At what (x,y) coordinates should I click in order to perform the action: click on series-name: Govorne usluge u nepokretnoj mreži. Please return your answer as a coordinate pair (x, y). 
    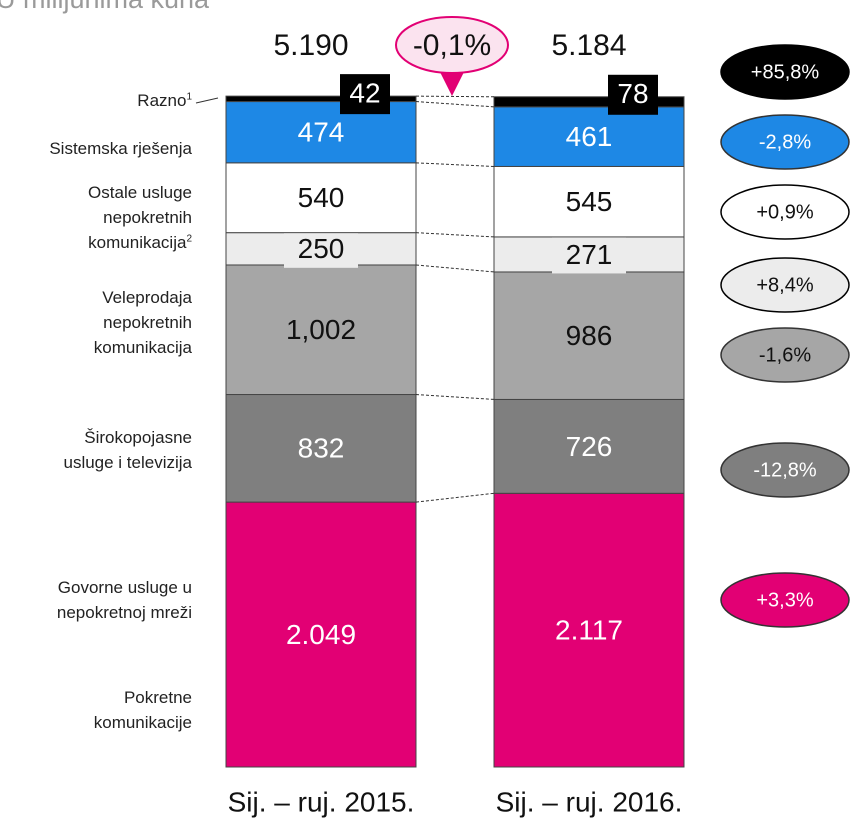
    Looking at the image, I should click on (124, 600).